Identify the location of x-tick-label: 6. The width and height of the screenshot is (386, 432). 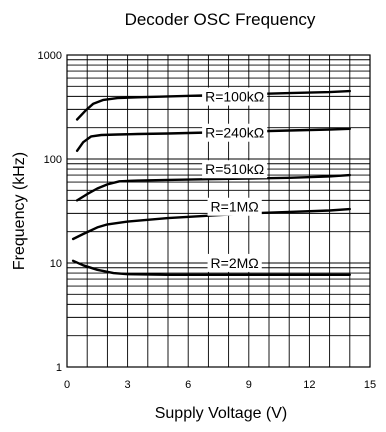
(188, 385).